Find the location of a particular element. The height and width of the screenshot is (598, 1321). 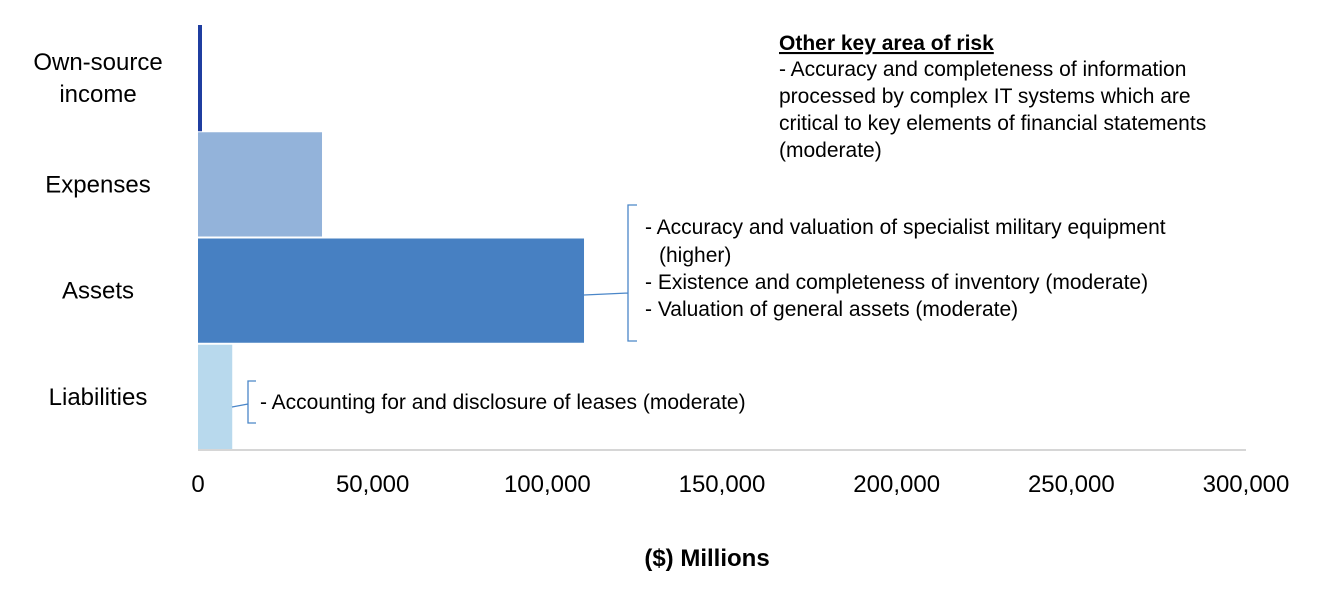

x-tick-label: 200,000 is located at coordinates (896, 484).